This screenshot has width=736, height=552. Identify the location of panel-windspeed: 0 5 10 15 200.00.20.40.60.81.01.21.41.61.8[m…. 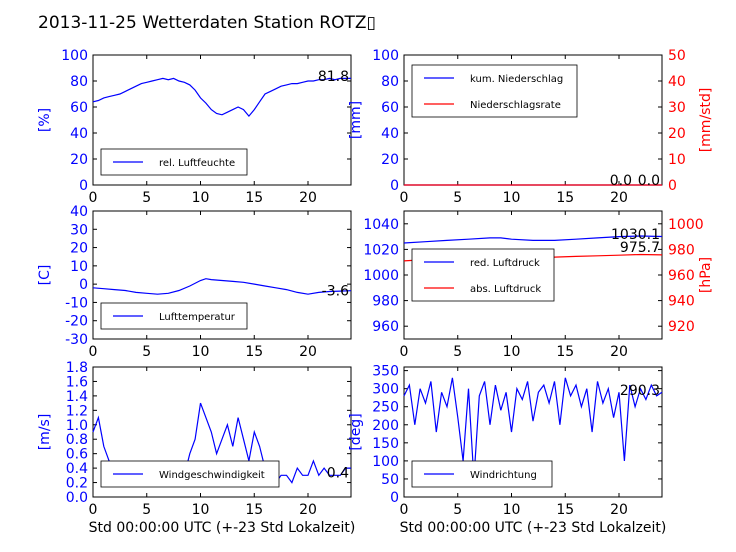
(194, 439).